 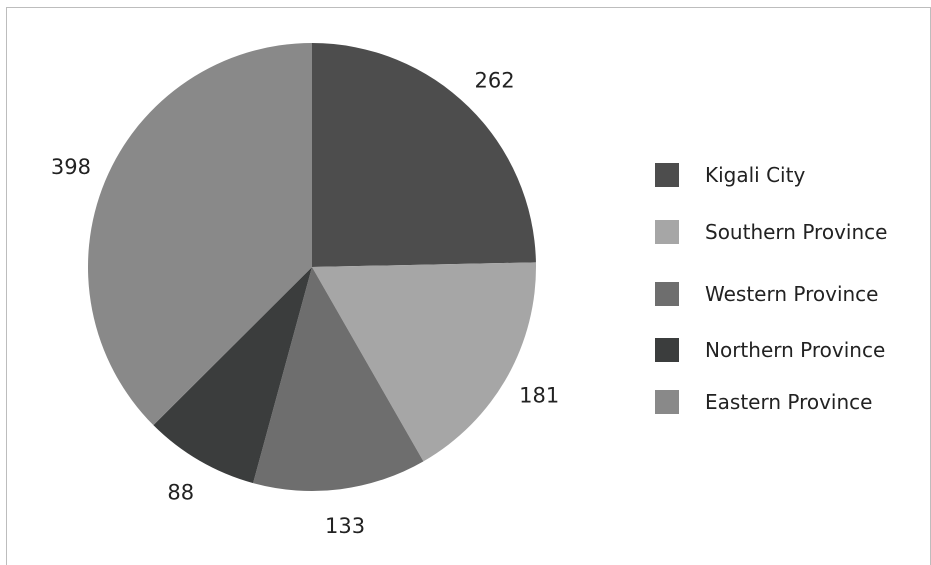 I want to click on legend-swatch-northern-province, so click(x=667, y=350).